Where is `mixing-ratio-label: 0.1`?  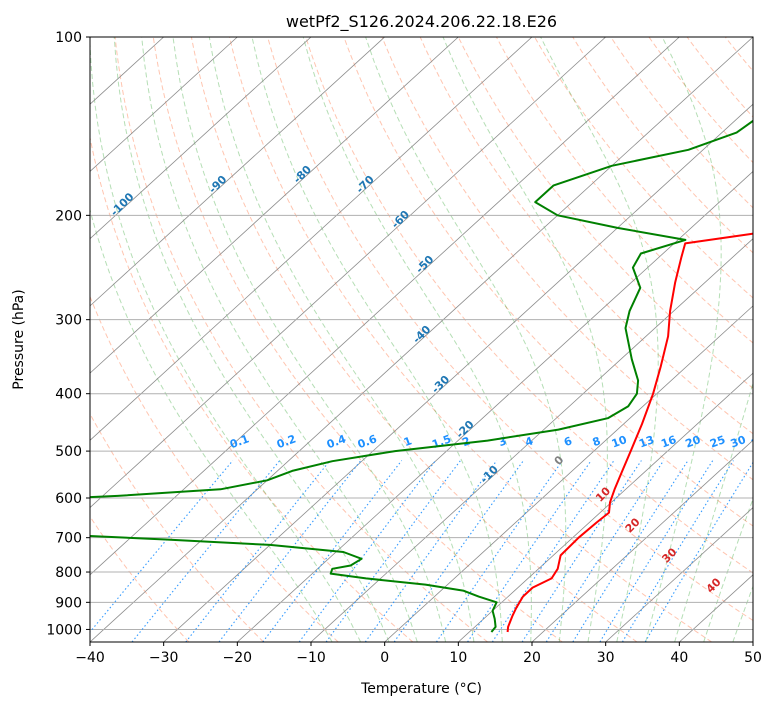 mixing-ratio-label: 0.1 is located at coordinates (239, 441).